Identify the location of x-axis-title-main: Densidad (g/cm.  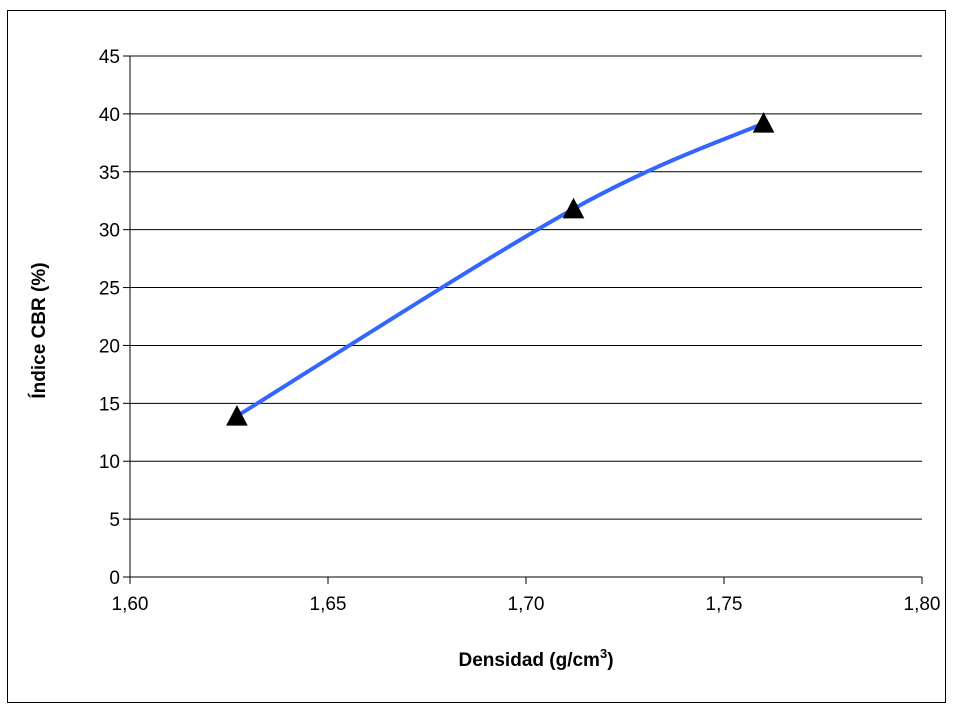
(528, 660).